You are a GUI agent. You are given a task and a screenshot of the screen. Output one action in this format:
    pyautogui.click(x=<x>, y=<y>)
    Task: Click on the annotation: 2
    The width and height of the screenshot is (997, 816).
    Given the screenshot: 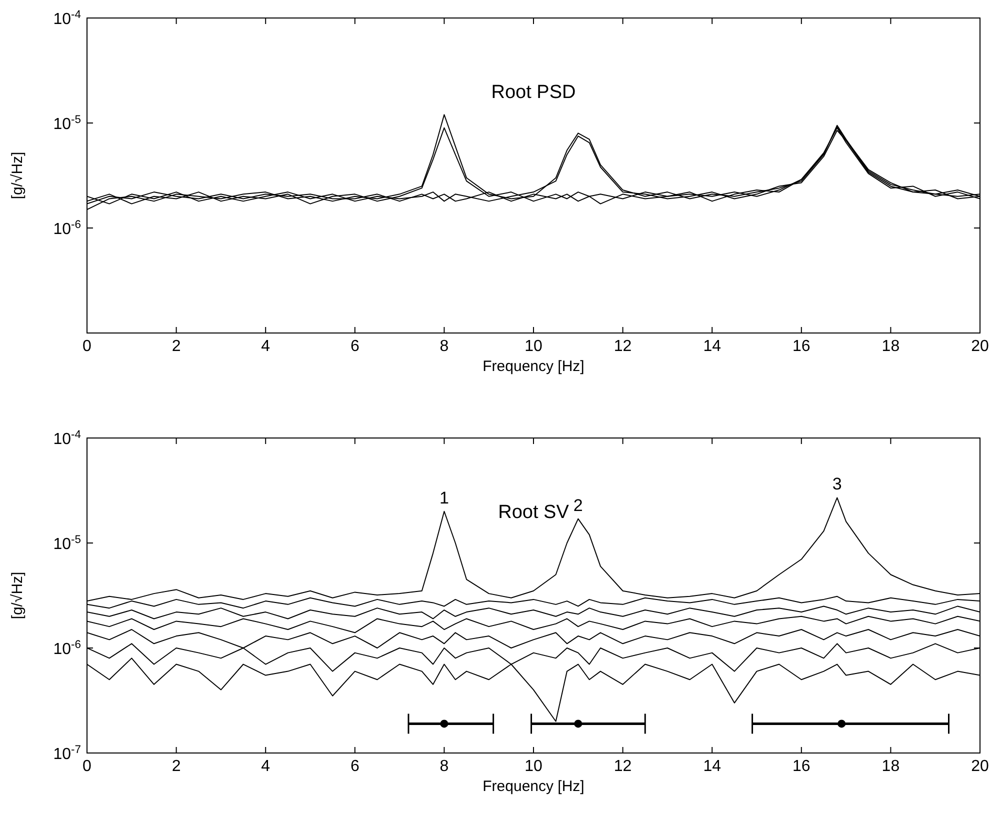 What is the action you would take?
    pyautogui.click(x=578, y=505)
    